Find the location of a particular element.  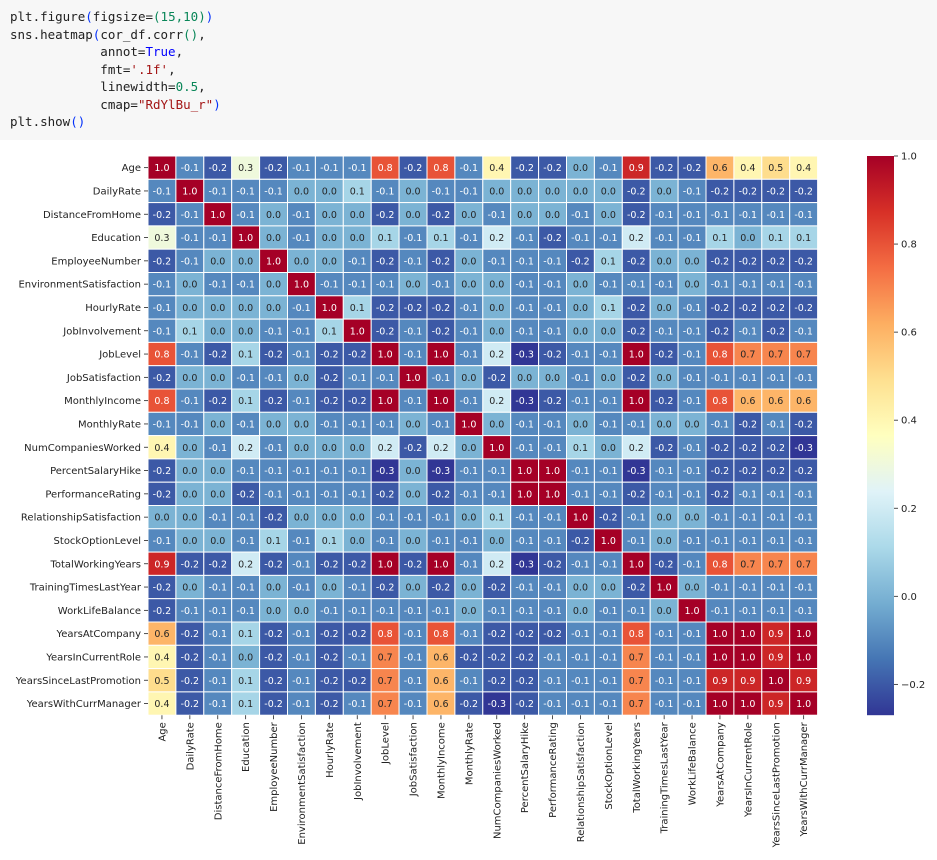

heatmap-cell: 0.4 is located at coordinates (497, 167).